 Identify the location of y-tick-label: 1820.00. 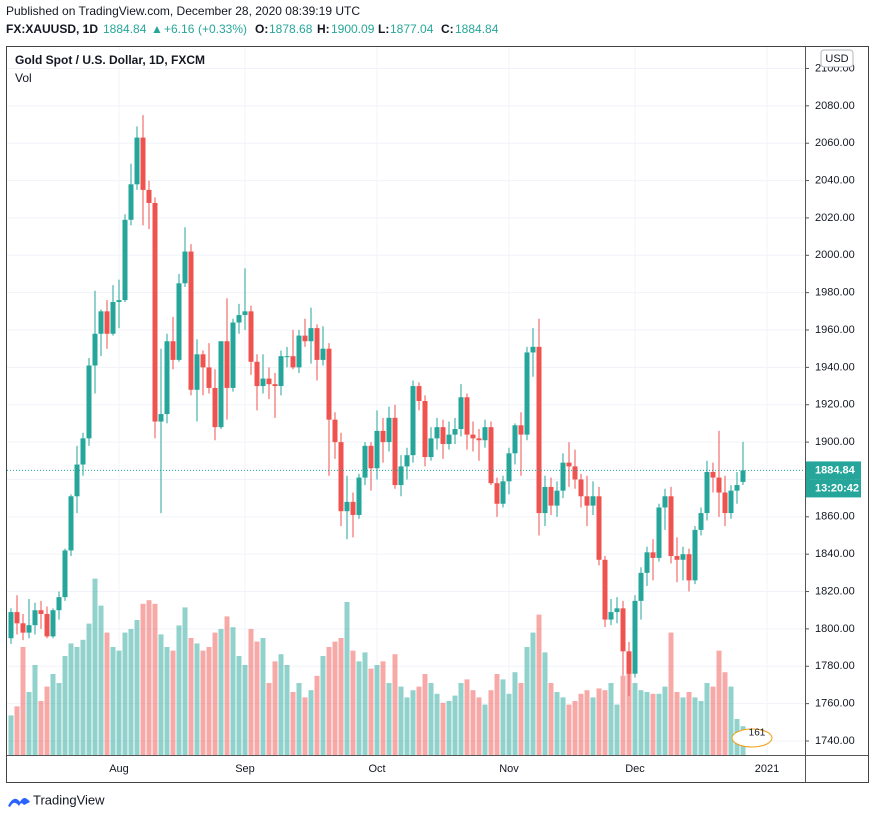
(835, 591).